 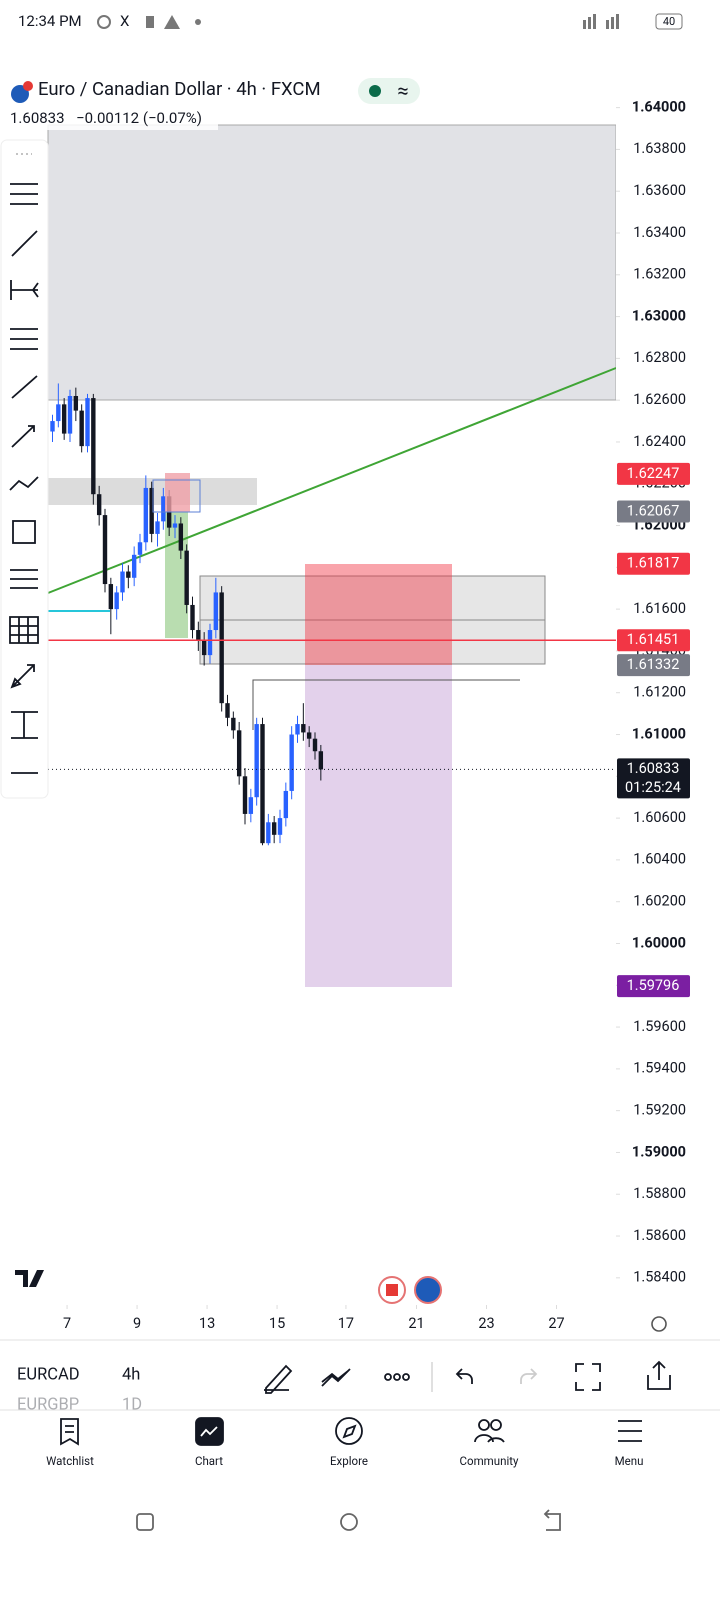 I want to click on x-tick-label: 13, so click(x=207, y=1323).